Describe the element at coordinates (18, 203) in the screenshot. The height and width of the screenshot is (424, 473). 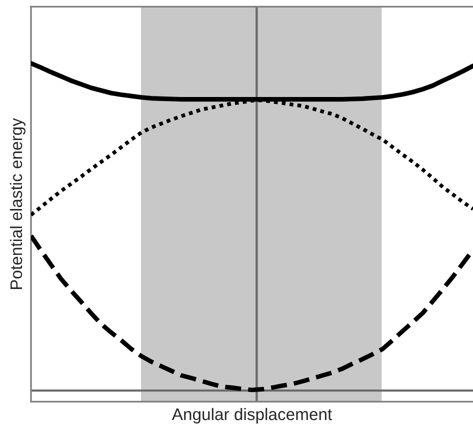
I see `y-axis-title: Potential elastic energy` at that location.